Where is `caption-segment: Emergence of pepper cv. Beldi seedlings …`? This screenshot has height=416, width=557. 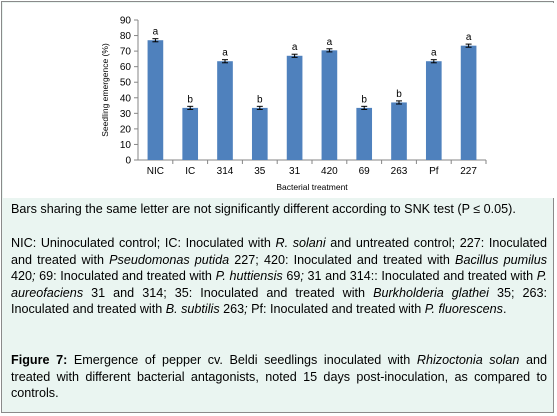
caption-segment: Emergence of pepper cv. Beldi seedlings … is located at coordinates (242, 360).